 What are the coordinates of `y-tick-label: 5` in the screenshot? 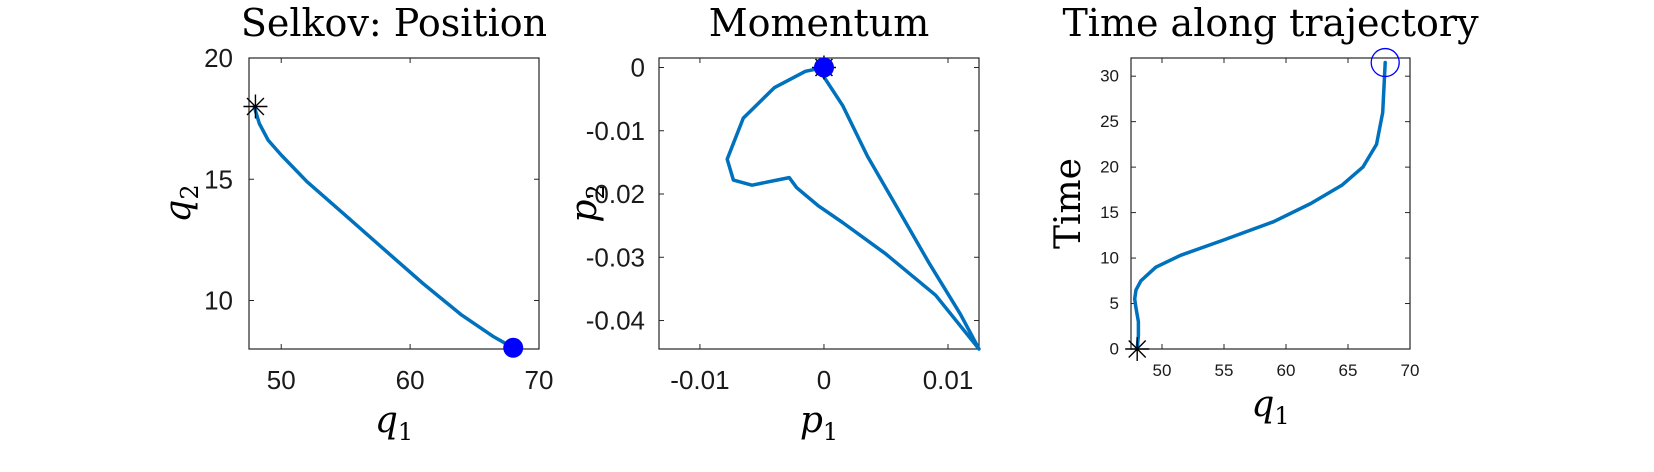 It's located at (1114, 303).